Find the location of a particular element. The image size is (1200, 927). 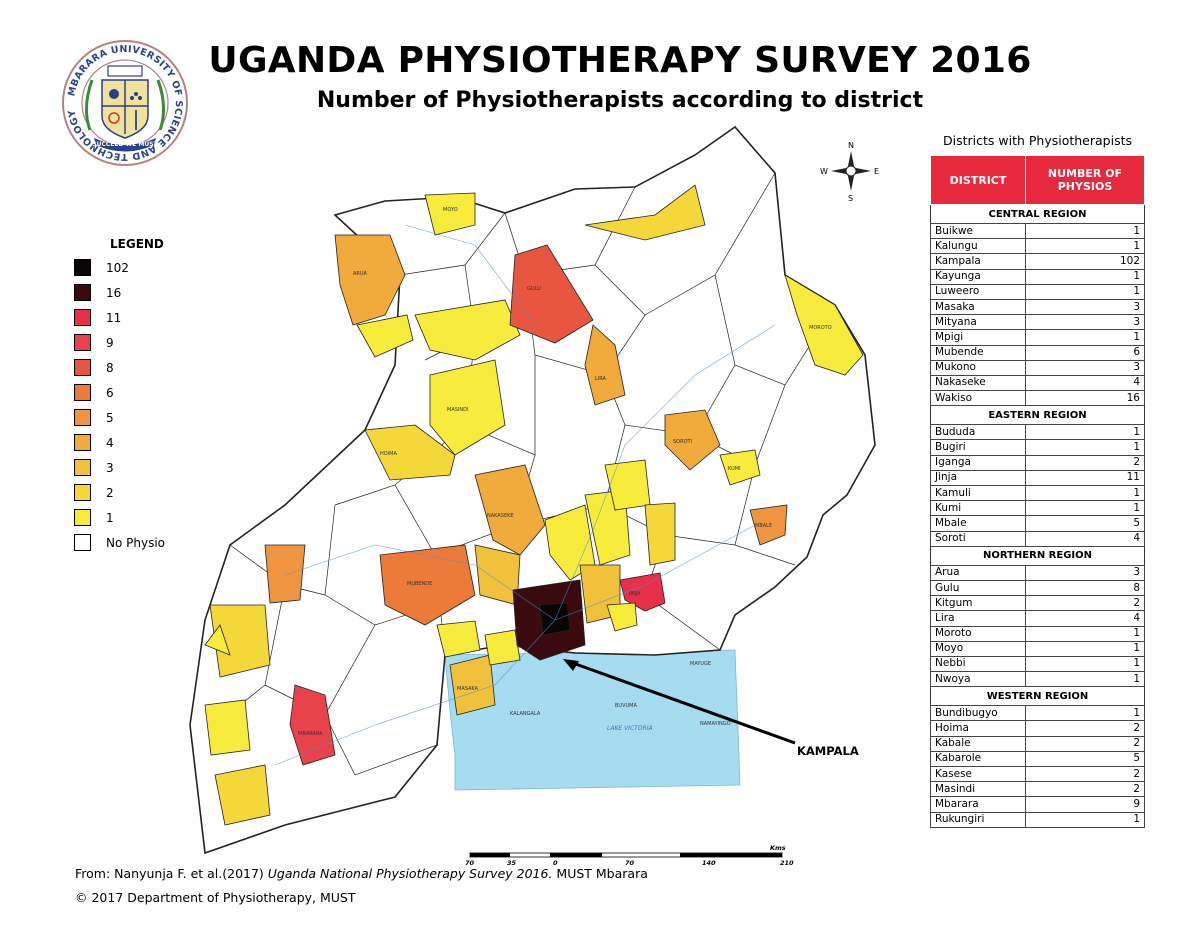

physio-count-cell: 2 is located at coordinates (1085, 743).